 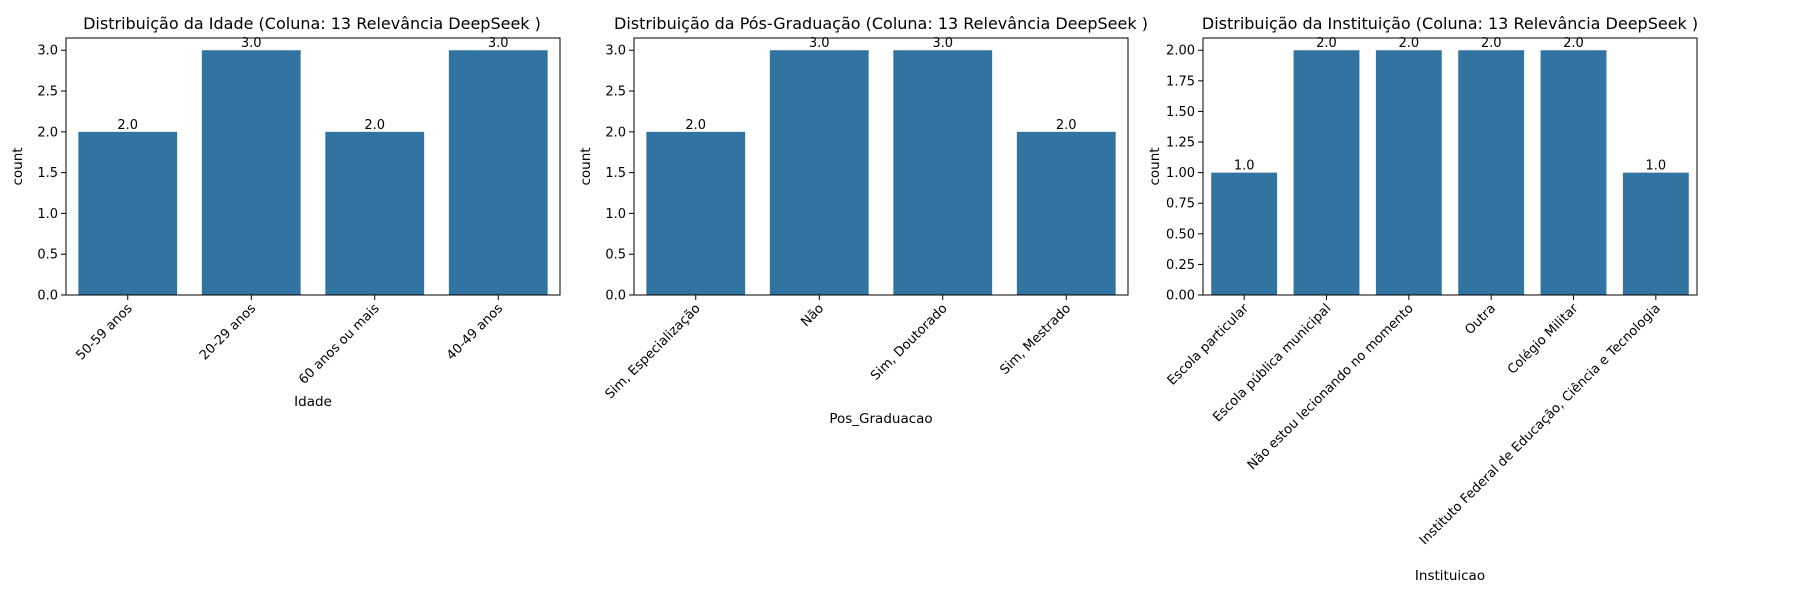 I want to click on y-tick-label: 1.75, so click(x=1180, y=81).